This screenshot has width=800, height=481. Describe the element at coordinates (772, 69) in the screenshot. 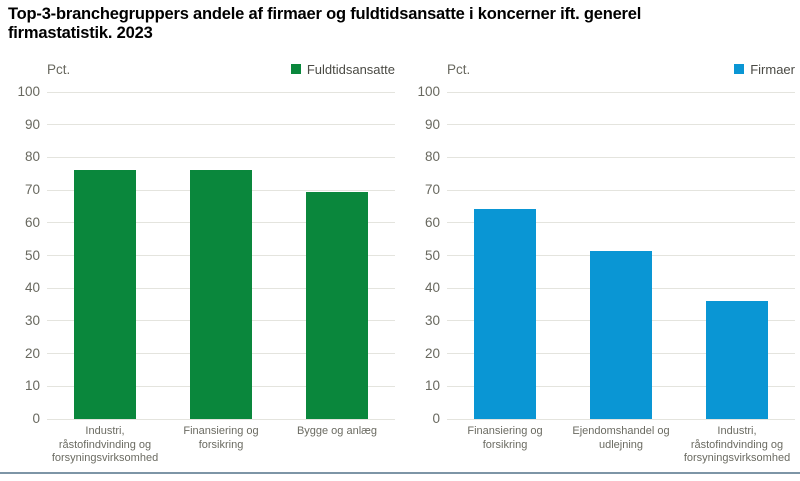

I see `legend-label: Firmaer` at that location.